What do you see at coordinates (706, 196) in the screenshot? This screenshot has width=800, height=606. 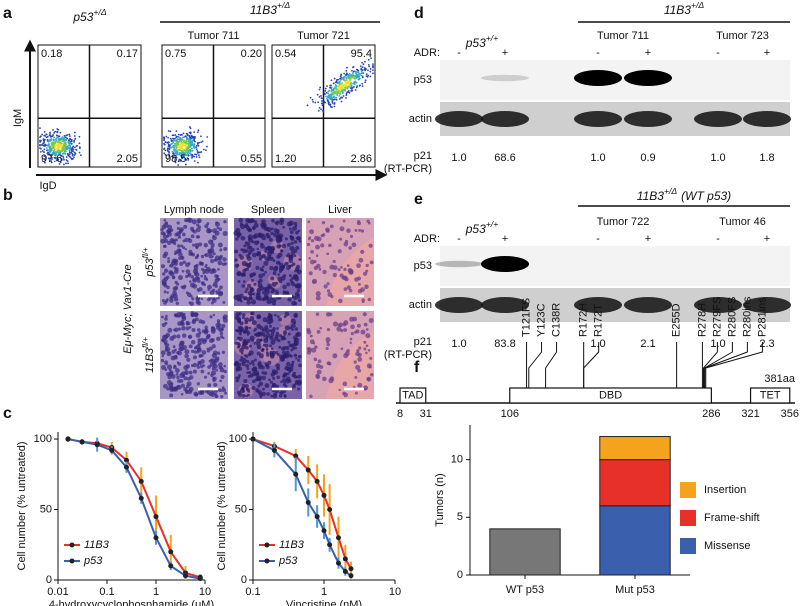 I see `group-label-suffix: (WT p53)` at bounding box center [706, 196].